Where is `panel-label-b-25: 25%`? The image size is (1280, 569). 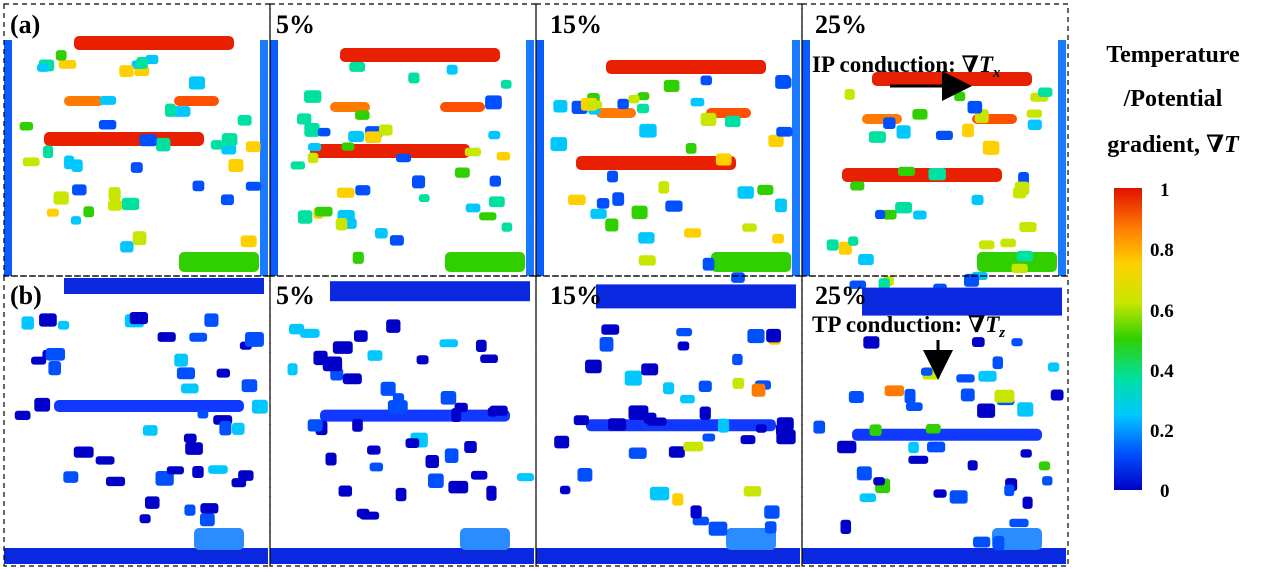 panel-label-b-25: 25% is located at coordinates (841, 295).